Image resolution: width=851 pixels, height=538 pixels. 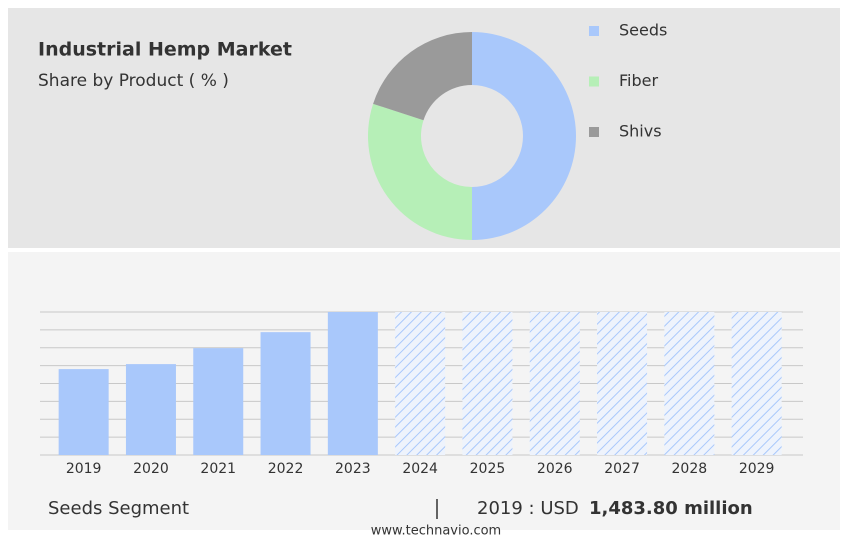 I want to click on subtitle: Share by Product ( % ), so click(x=133, y=81).